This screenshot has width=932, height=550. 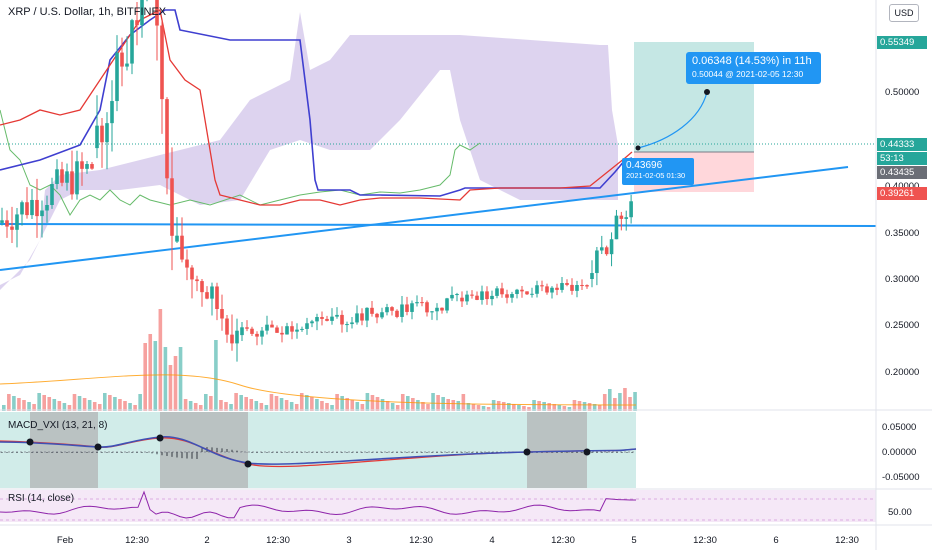 What do you see at coordinates (41, 498) in the screenshot?
I see `rsi-pane-title: RSI (14, close)` at bounding box center [41, 498].